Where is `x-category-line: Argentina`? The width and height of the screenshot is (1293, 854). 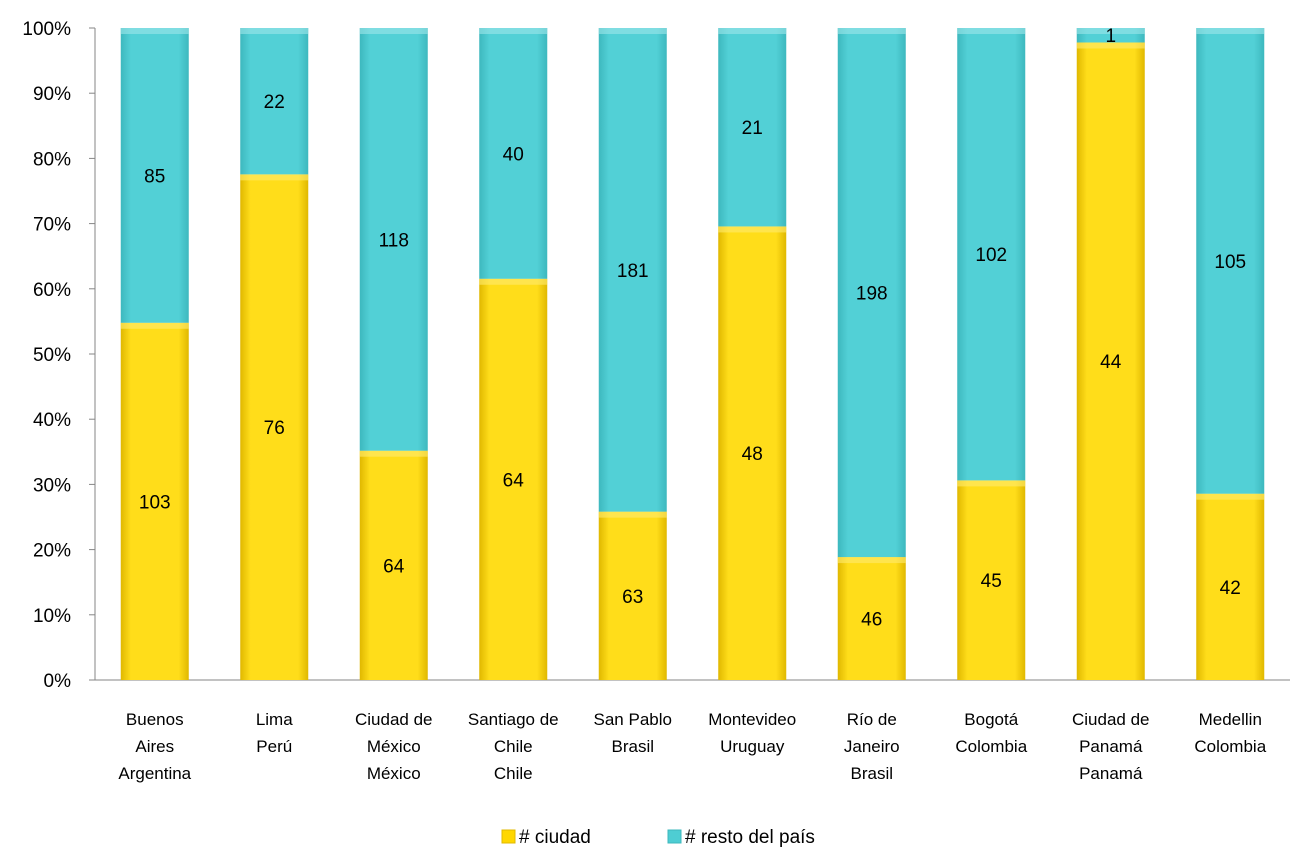
x-category-line: Argentina is located at coordinates (154, 773).